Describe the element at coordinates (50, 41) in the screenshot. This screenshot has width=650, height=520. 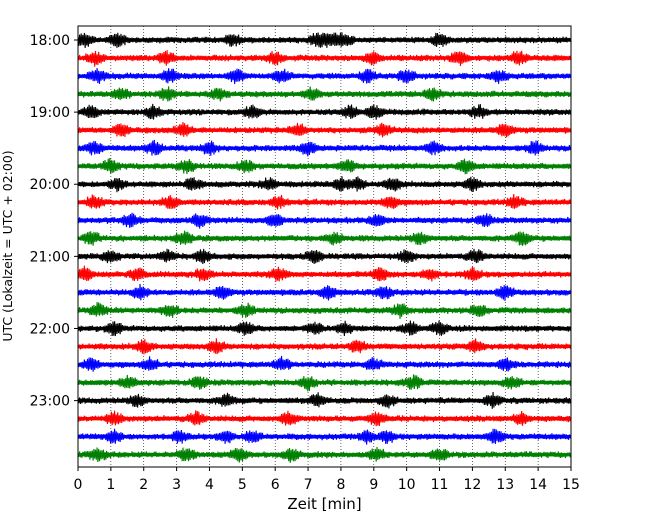
I see `y-tick-label: 18:00` at that location.